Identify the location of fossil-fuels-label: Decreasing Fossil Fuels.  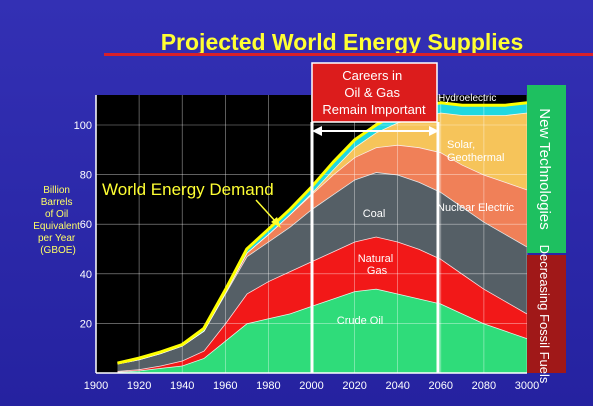
(544, 314).